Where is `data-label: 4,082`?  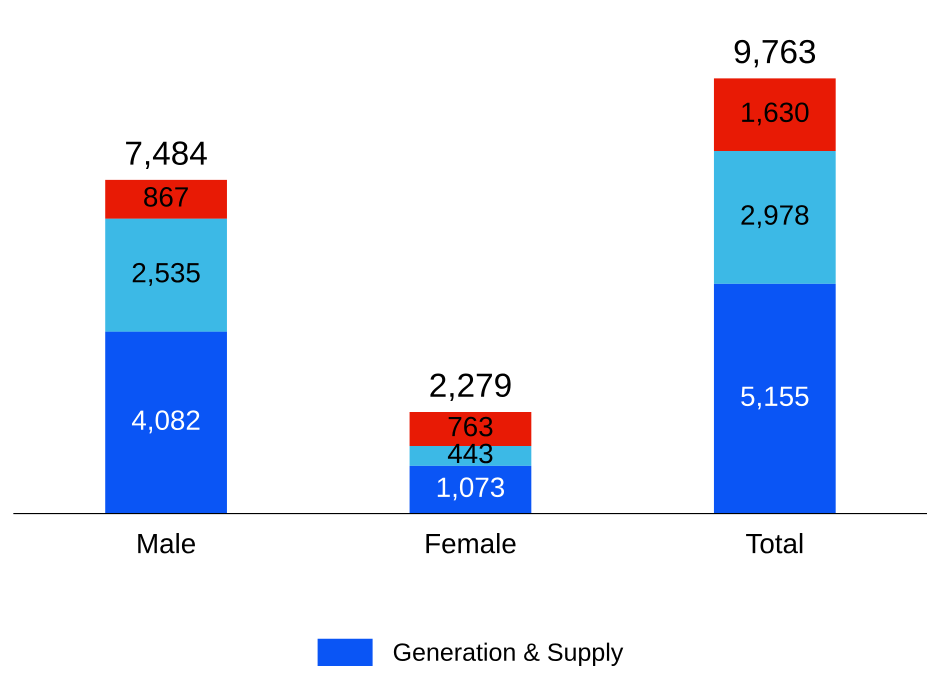 data-label: 4,082 is located at coordinates (166, 422).